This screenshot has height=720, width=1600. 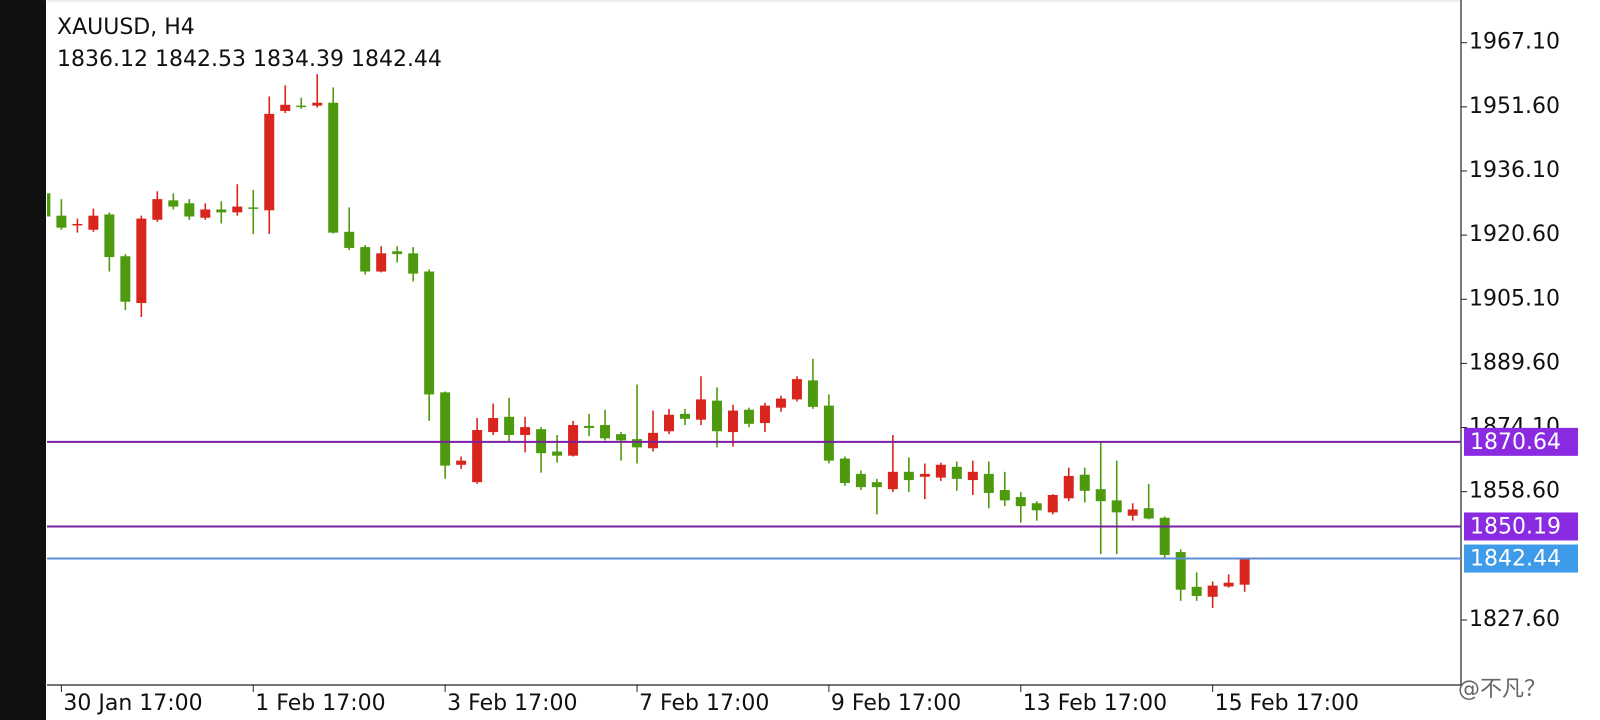 What do you see at coordinates (298, 59) in the screenshot?
I see `low-value: 1834.39` at bounding box center [298, 59].